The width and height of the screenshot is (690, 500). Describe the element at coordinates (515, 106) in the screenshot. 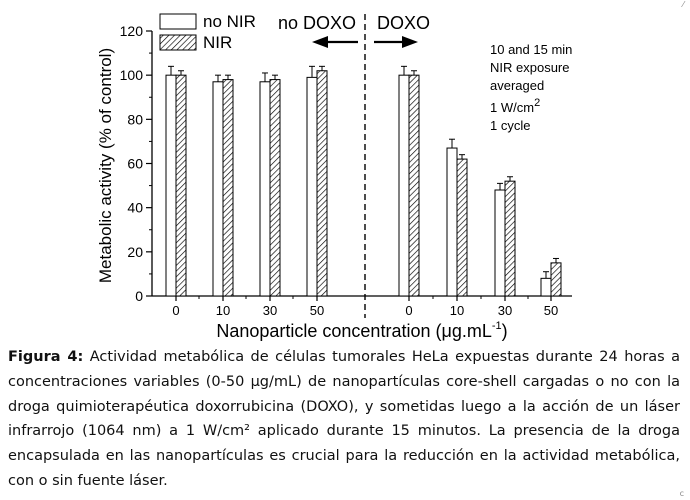

I see `annotation-line-4: 1 W/cm2` at that location.